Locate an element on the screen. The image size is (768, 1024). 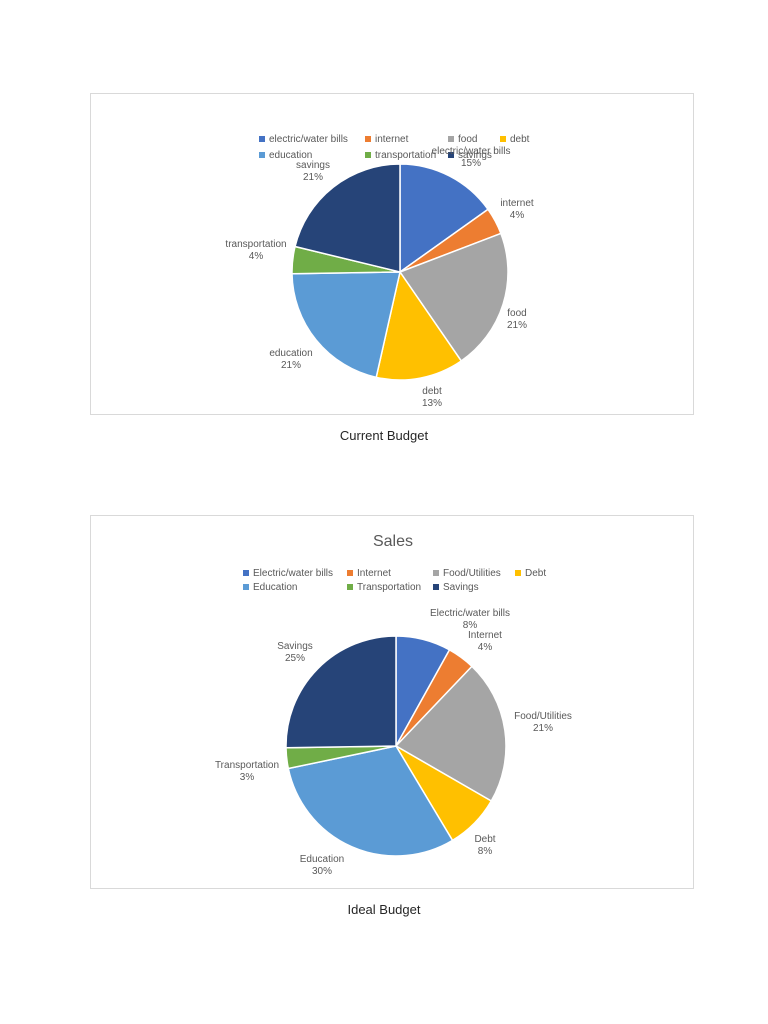
legend-item: debt is located at coordinates (515, 139).